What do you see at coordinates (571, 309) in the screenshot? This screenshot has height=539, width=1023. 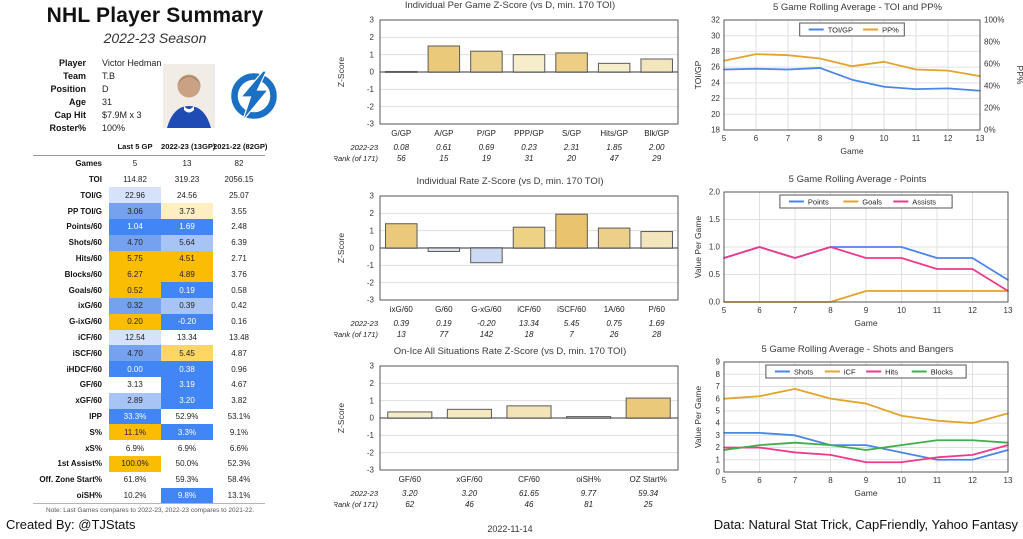 I see `svg-text: iSCF/60` at bounding box center [571, 309].